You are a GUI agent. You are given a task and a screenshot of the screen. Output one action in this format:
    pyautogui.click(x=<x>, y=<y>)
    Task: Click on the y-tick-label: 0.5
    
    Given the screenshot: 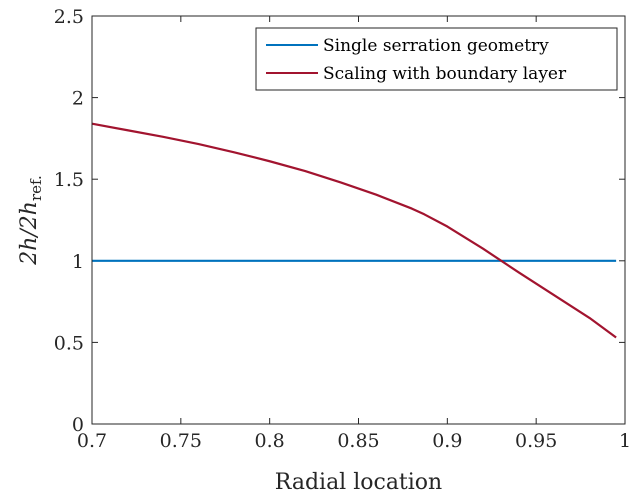 What is the action you would take?
    pyautogui.click(x=69, y=343)
    